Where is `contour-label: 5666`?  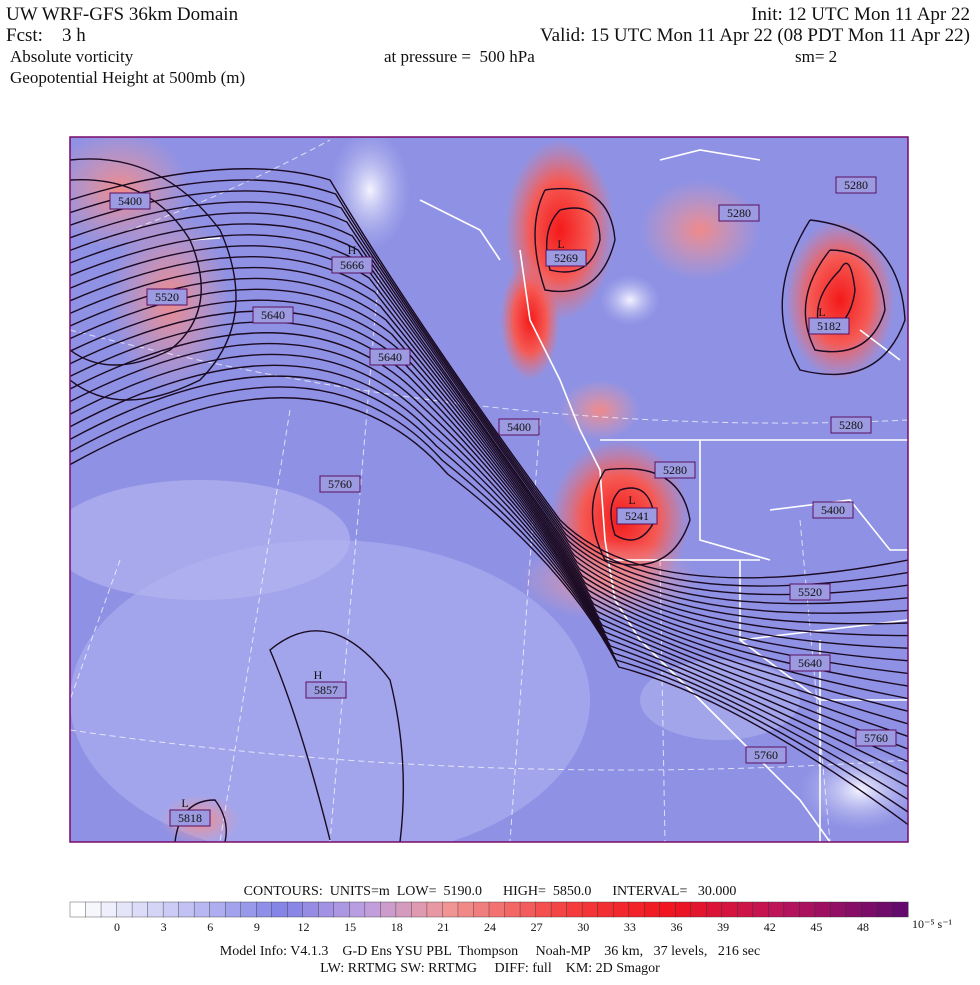
contour-label: 5666 is located at coordinates (352, 265).